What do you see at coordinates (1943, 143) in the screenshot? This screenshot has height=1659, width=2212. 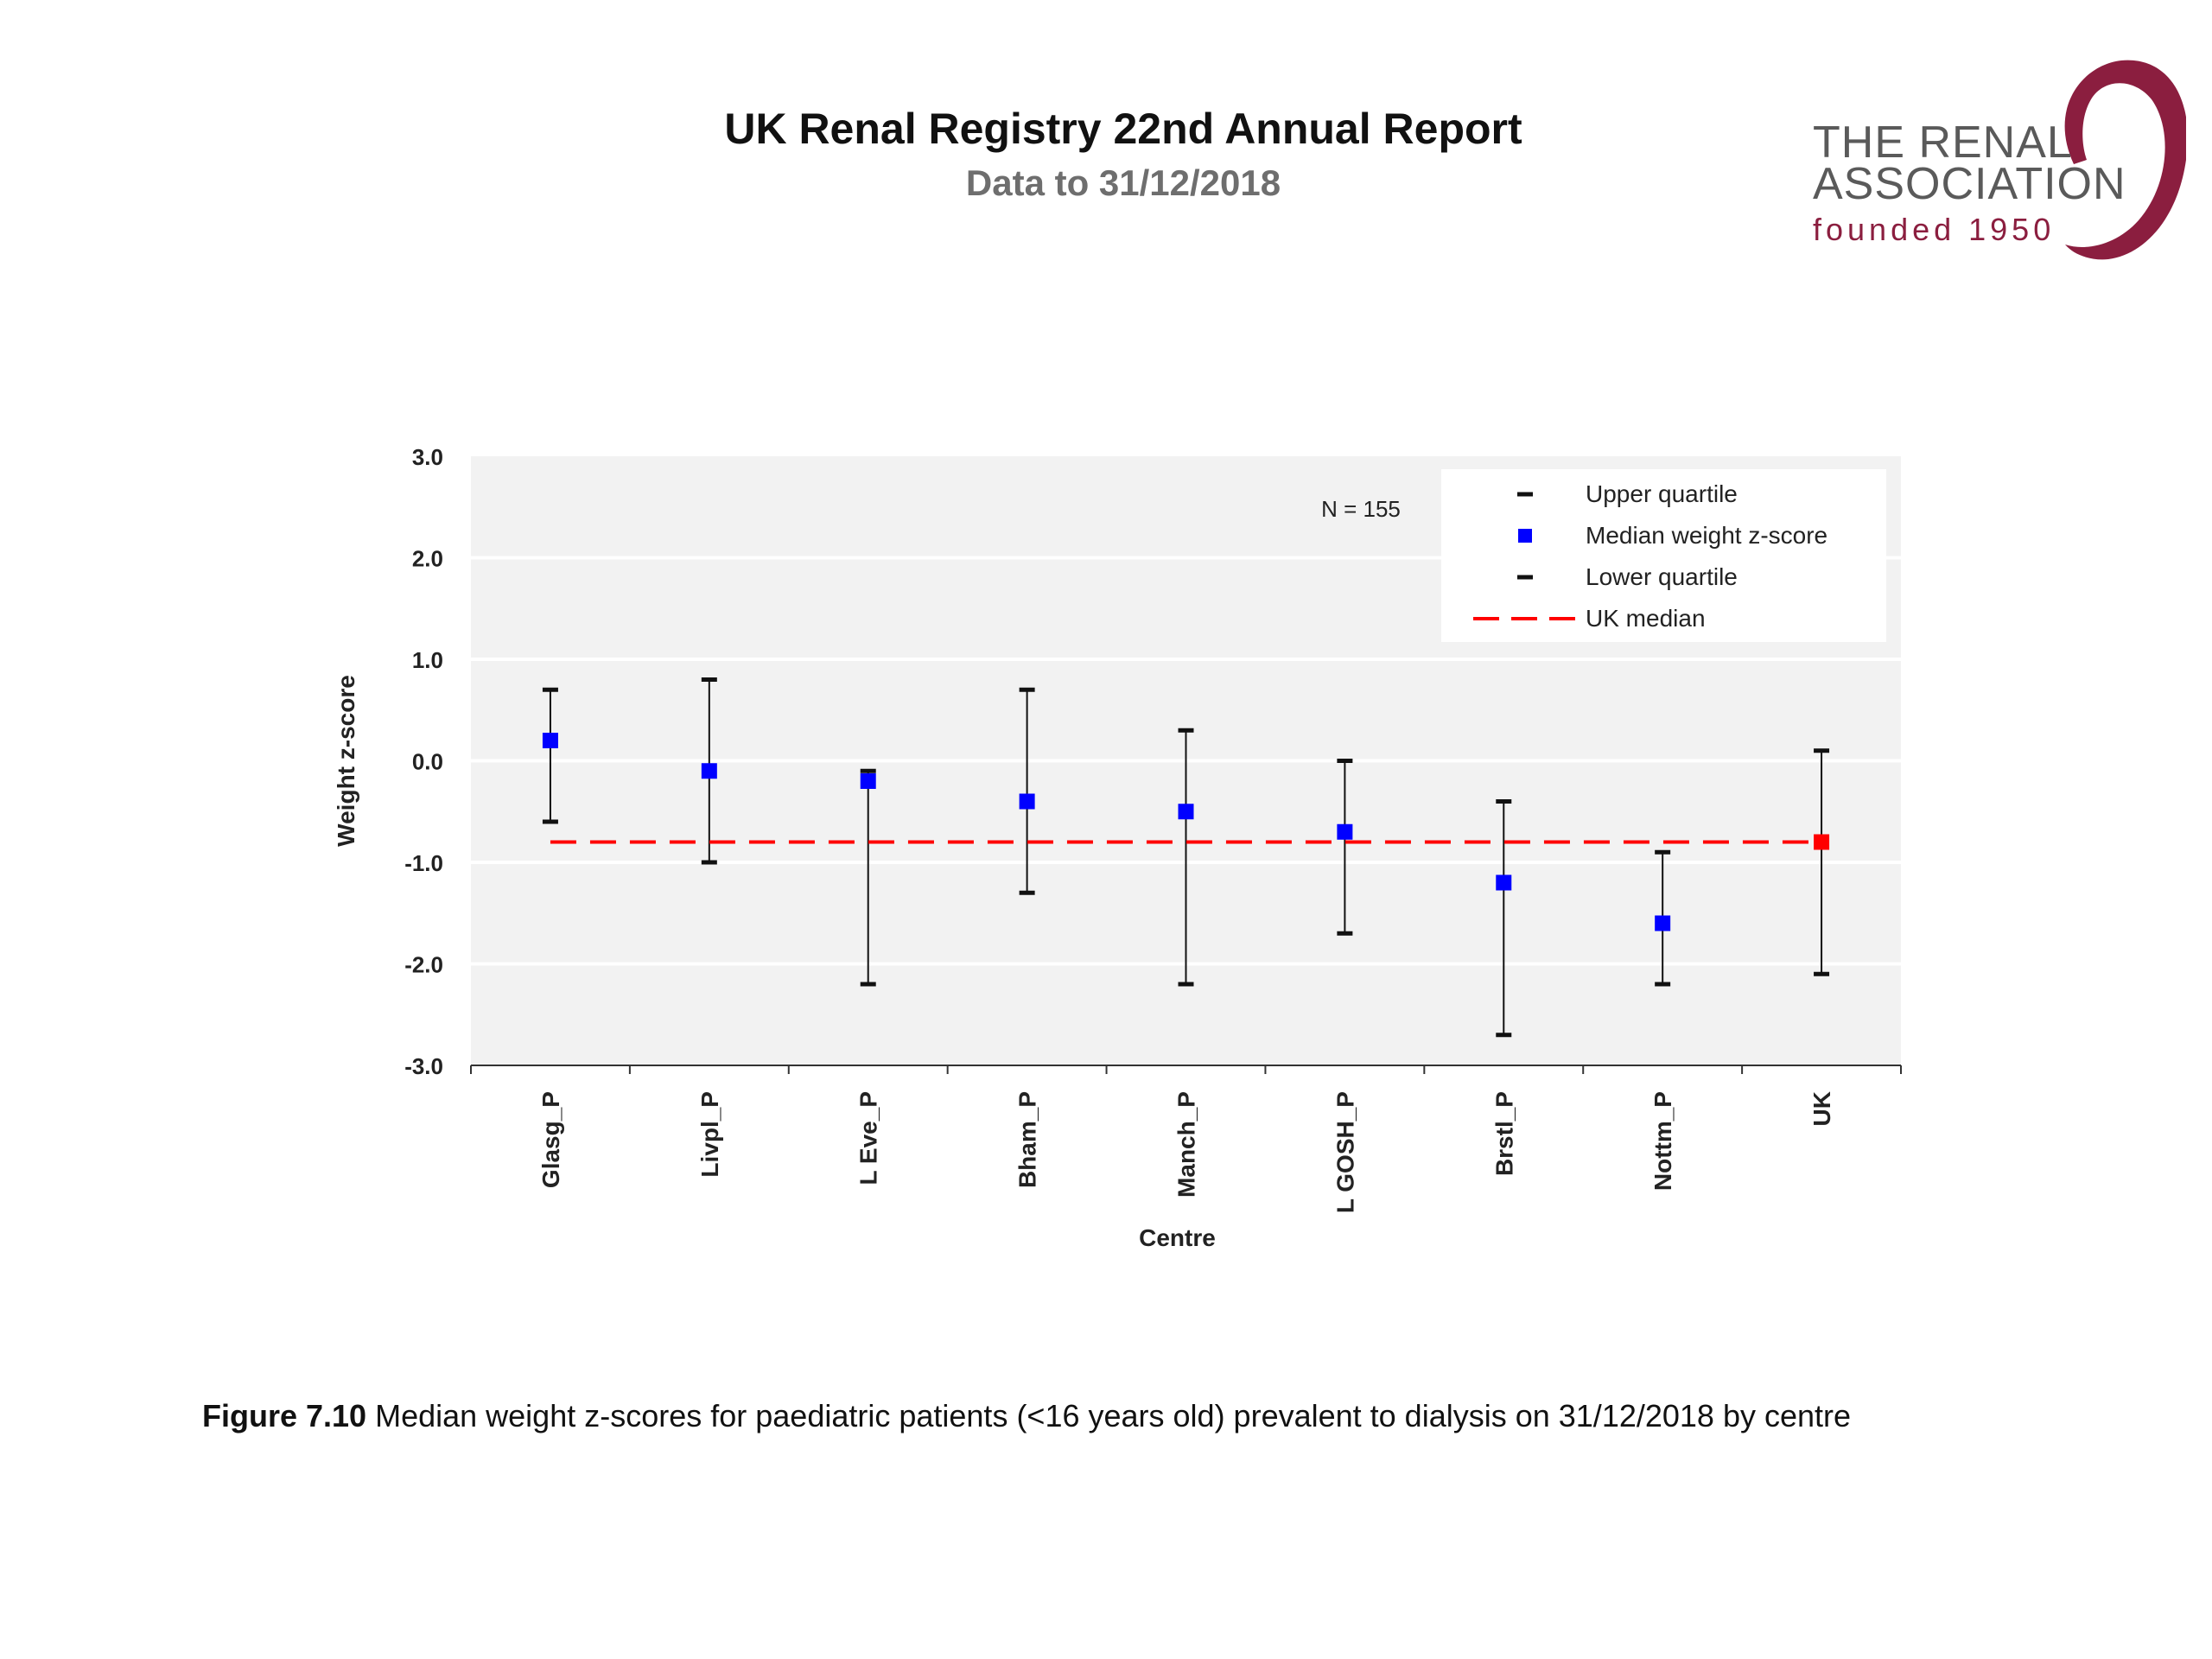 I see `logo-line-1: THE RENAL` at bounding box center [1943, 143].